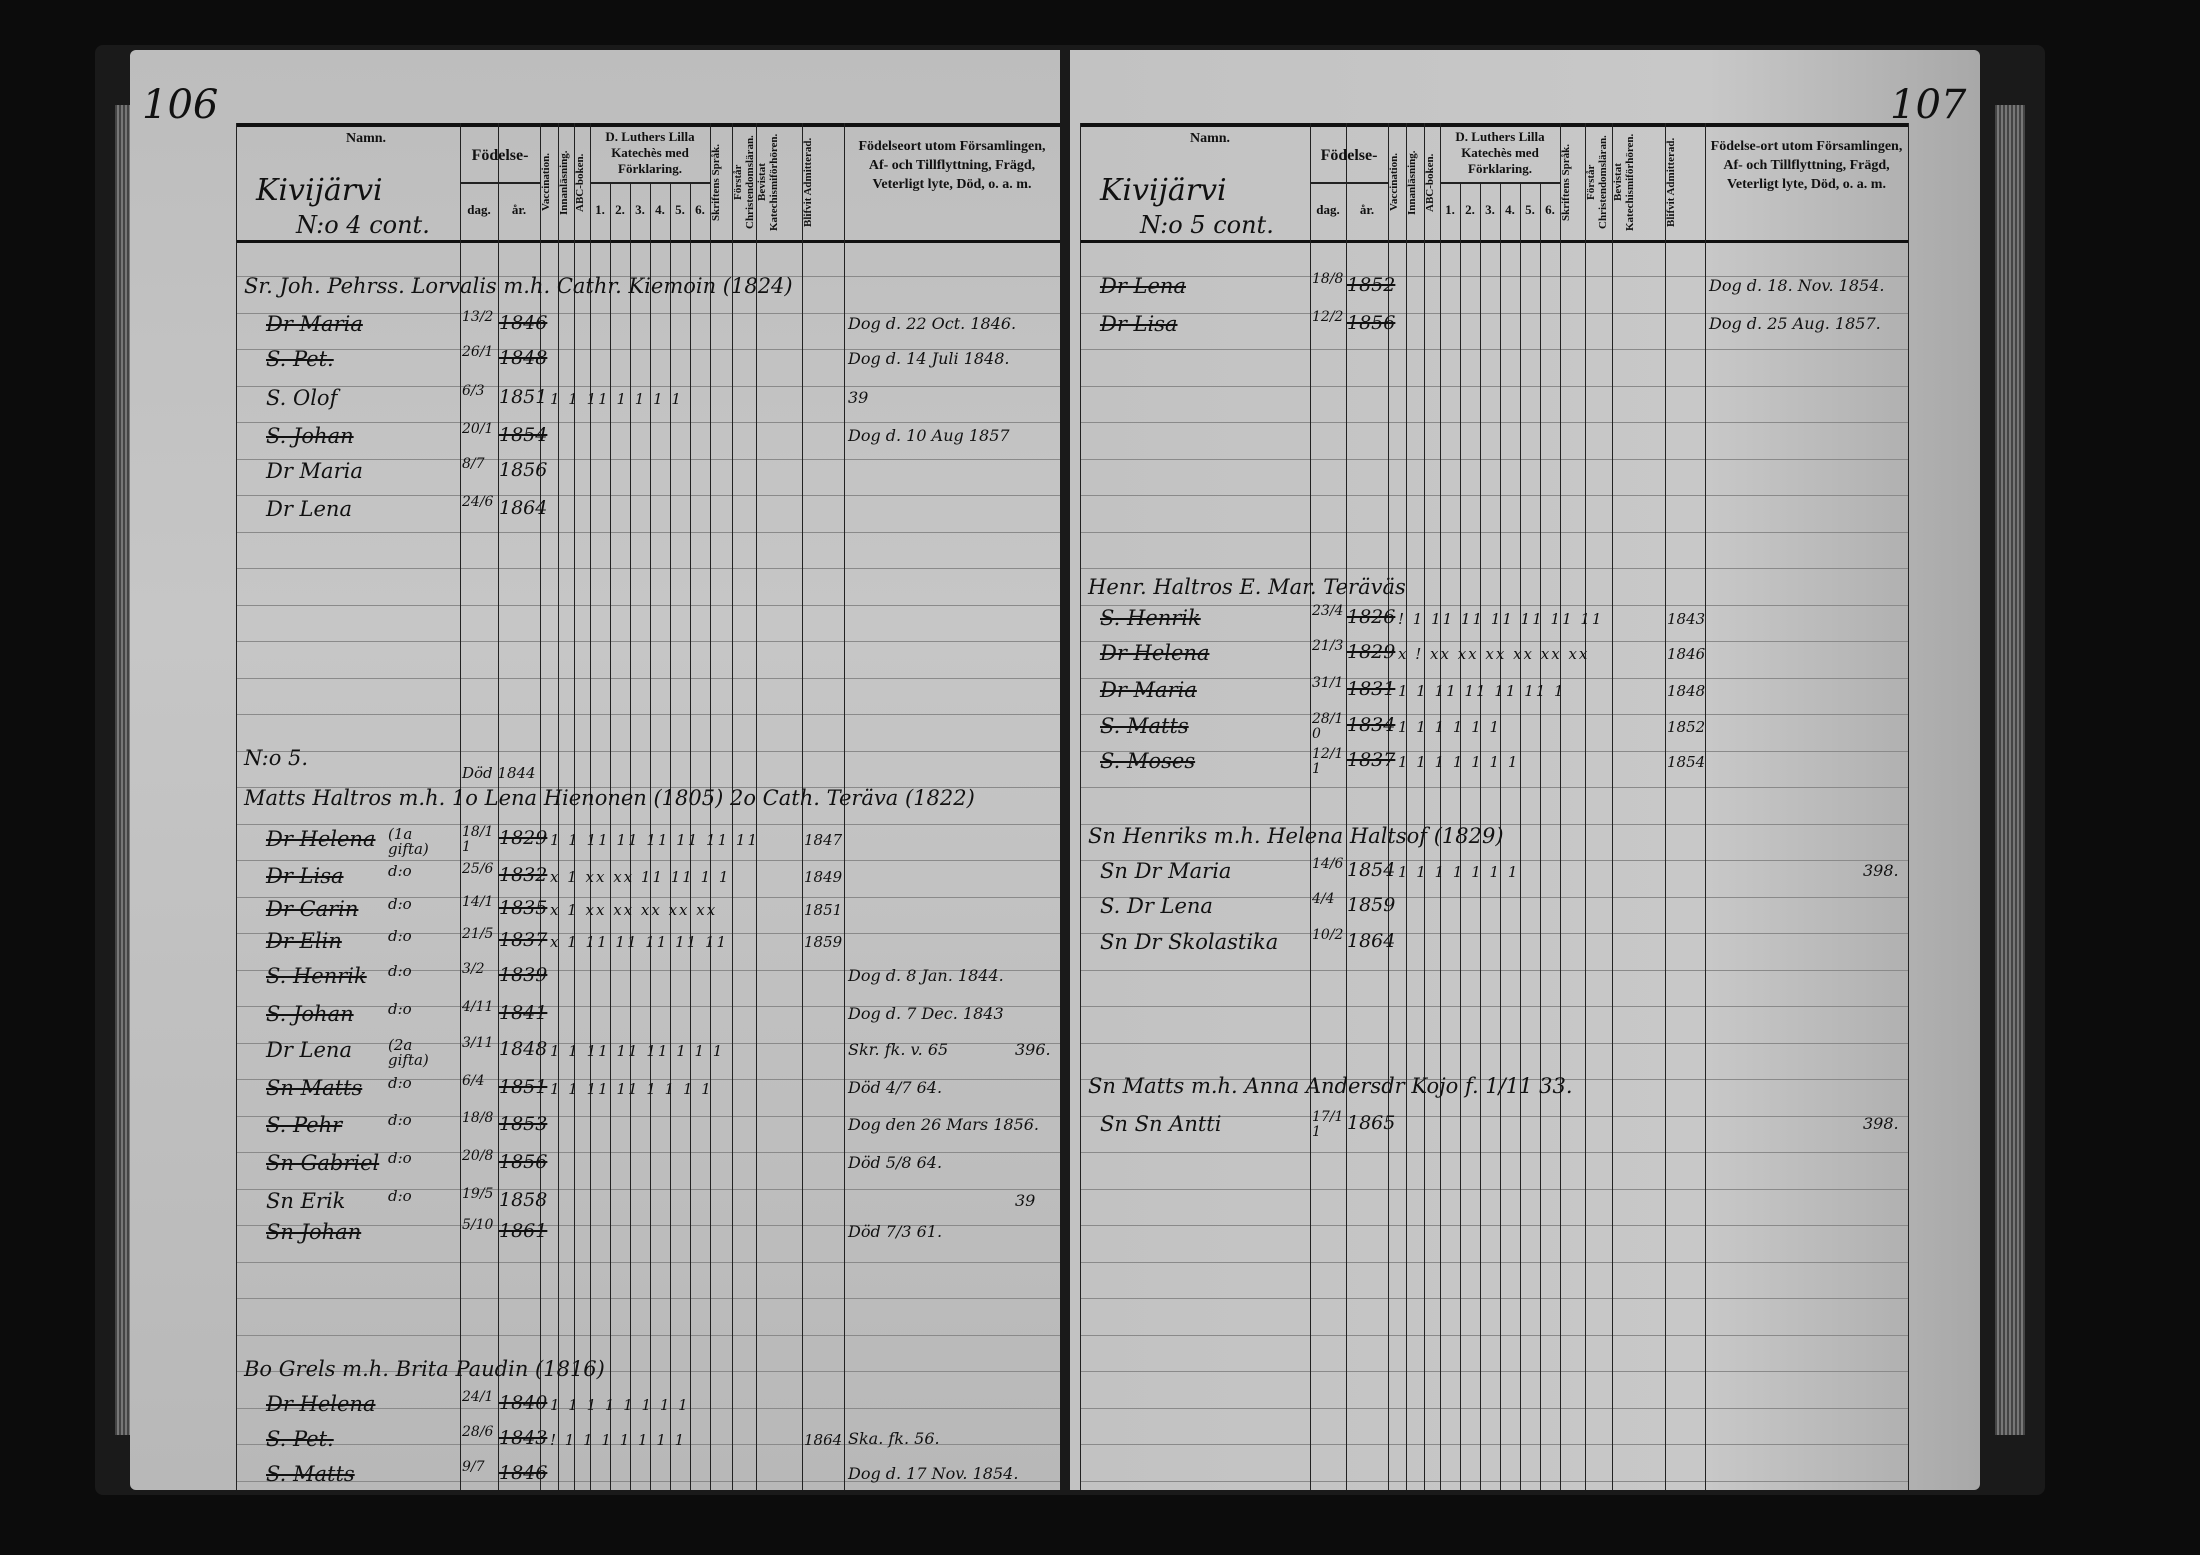 This screenshot has width=2200, height=1555. Describe the element at coordinates (631, 1089) in the screenshot. I see `catechism-marks: 1 1 11 11 1 1 1 1` at that location.